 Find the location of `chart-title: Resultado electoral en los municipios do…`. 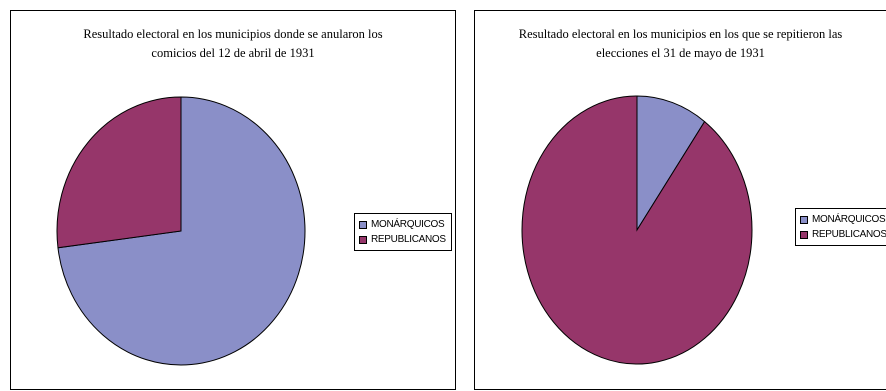

chart-title: Resultado electoral en los municipios do… is located at coordinates (233, 43).